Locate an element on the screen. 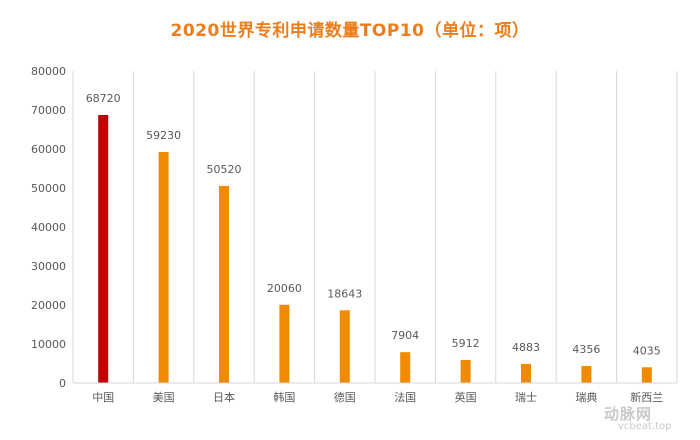 This screenshot has height=440, width=700. x-tick-label: 瑞典 is located at coordinates (586, 397).